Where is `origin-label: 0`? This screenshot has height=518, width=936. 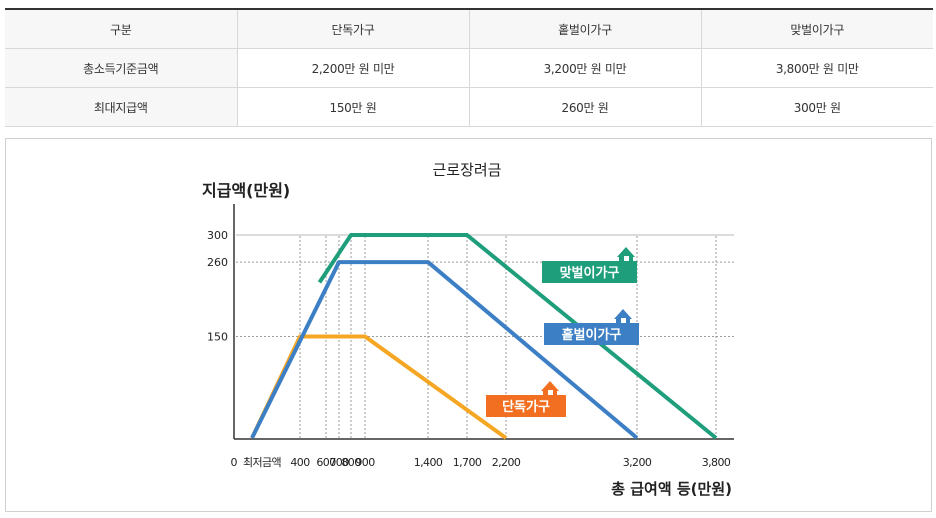 origin-label: 0 is located at coordinates (234, 462).